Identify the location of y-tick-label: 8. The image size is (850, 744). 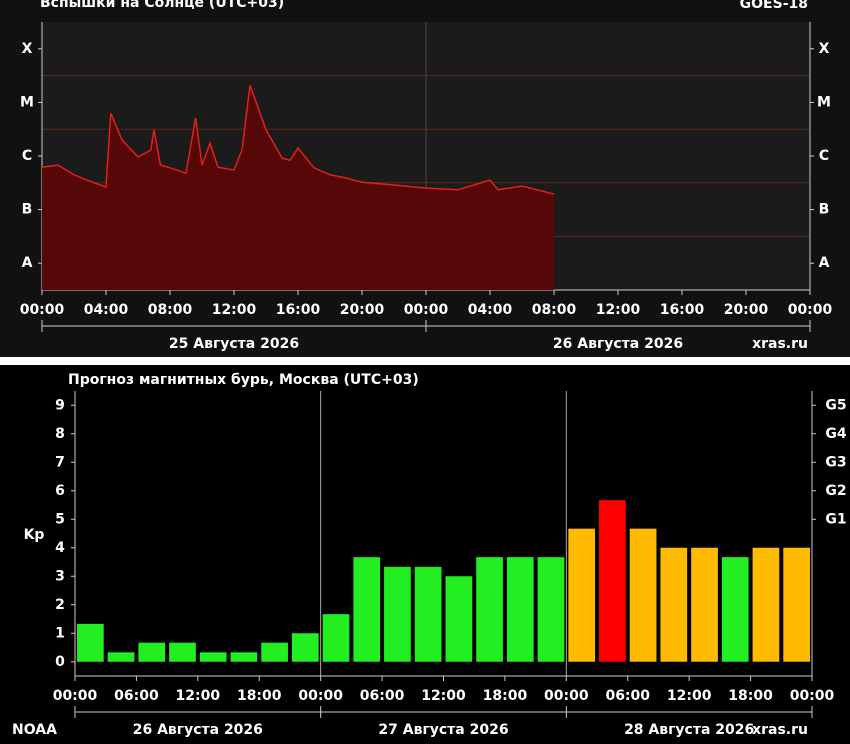
(60, 434).